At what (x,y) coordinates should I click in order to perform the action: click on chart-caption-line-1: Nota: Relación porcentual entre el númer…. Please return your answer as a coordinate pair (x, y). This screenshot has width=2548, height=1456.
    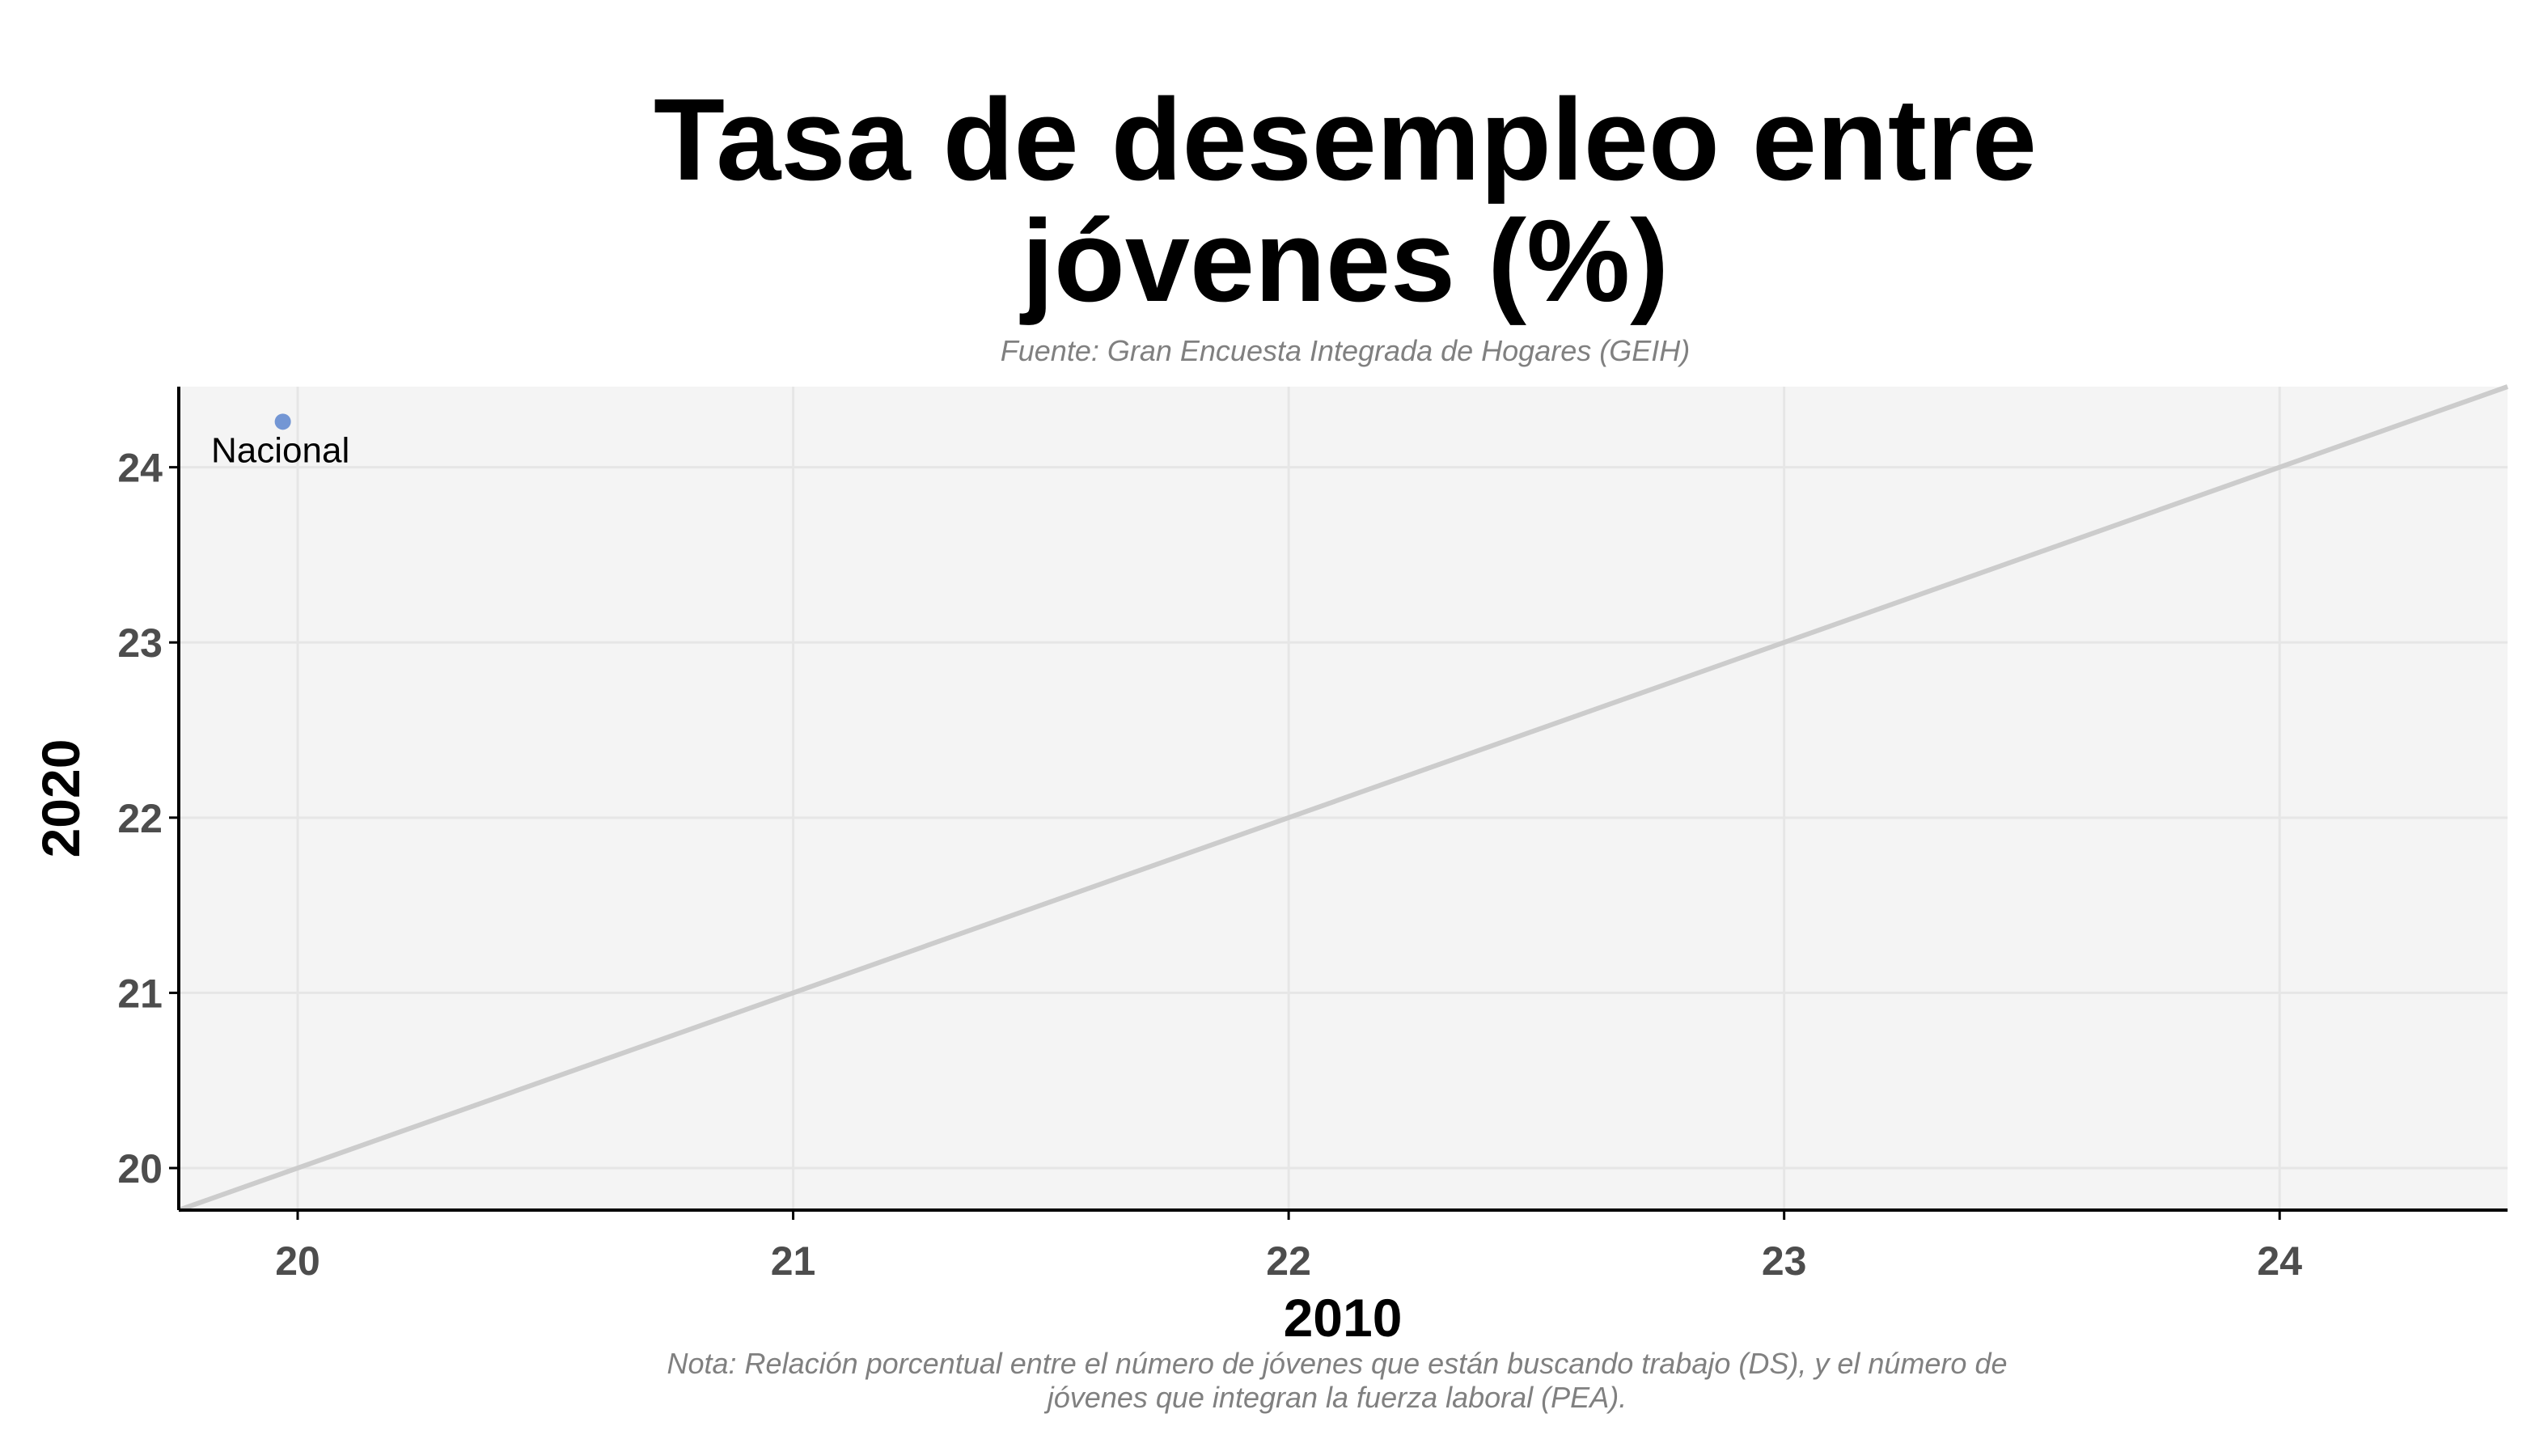
    Looking at the image, I should click on (1337, 1363).